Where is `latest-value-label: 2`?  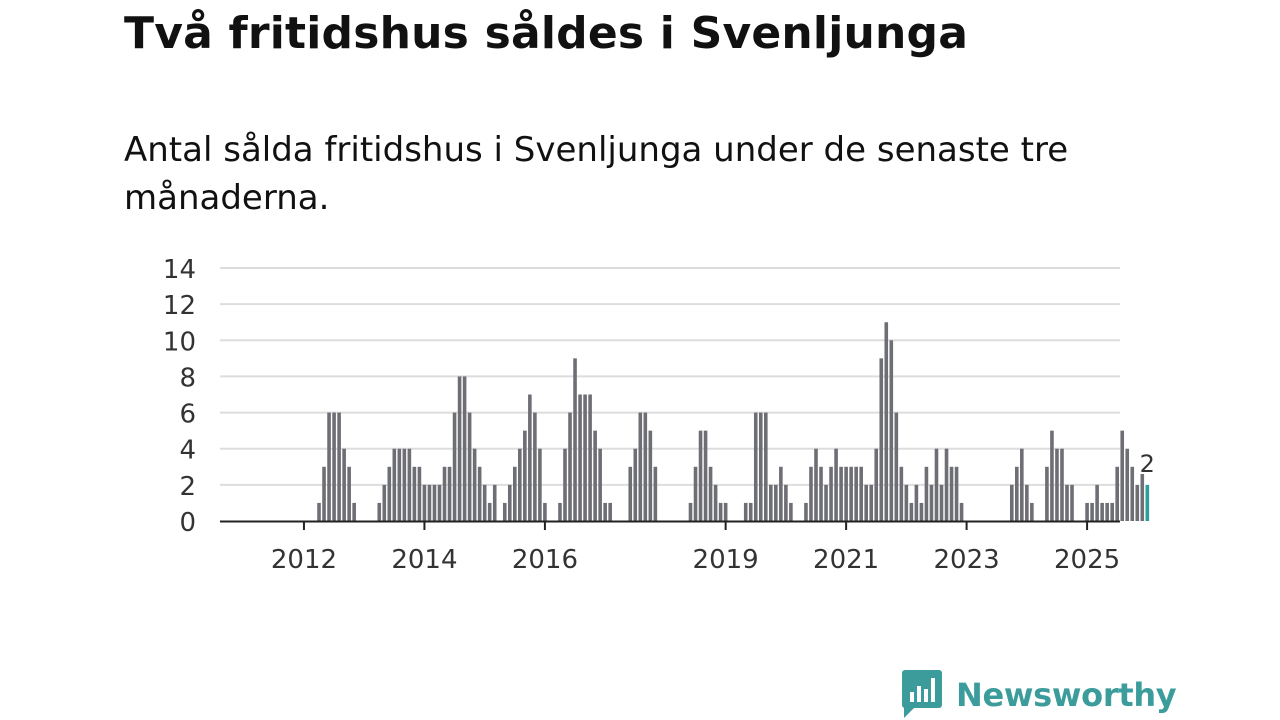
latest-value-label: 2 is located at coordinates (1147, 464).